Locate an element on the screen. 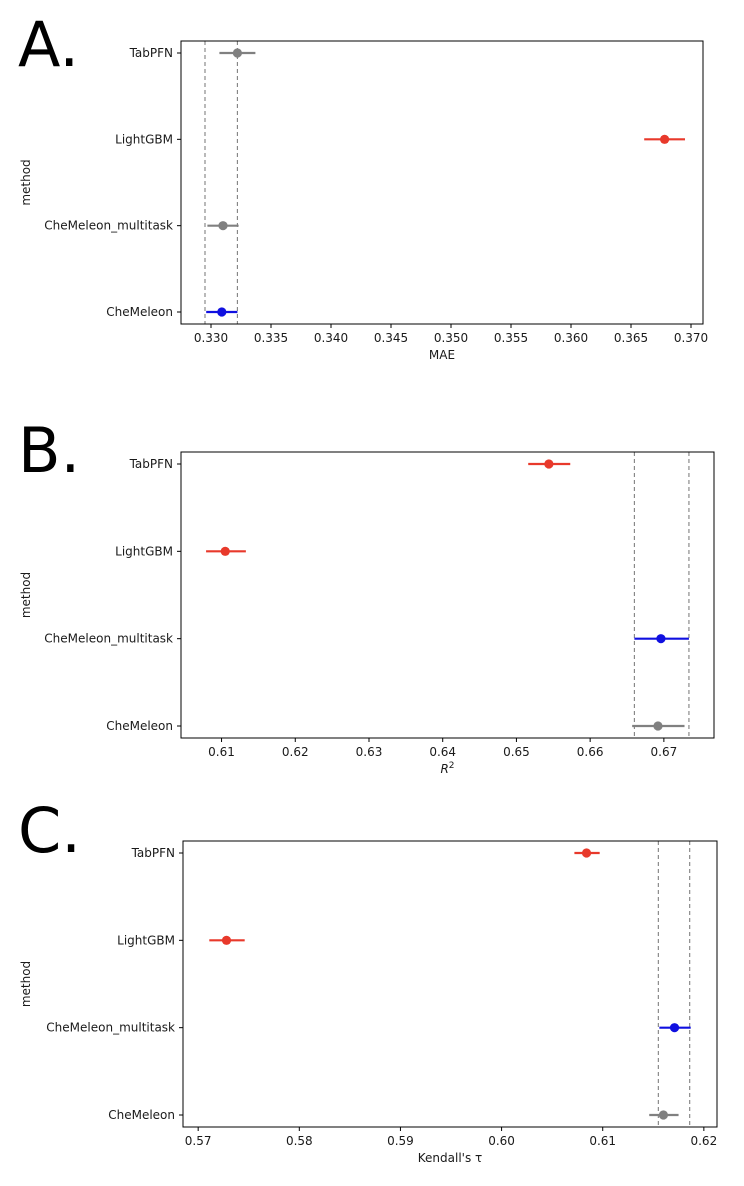 The image size is (744, 1186). x-tick-label: 0.330 is located at coordinates (211, 338).